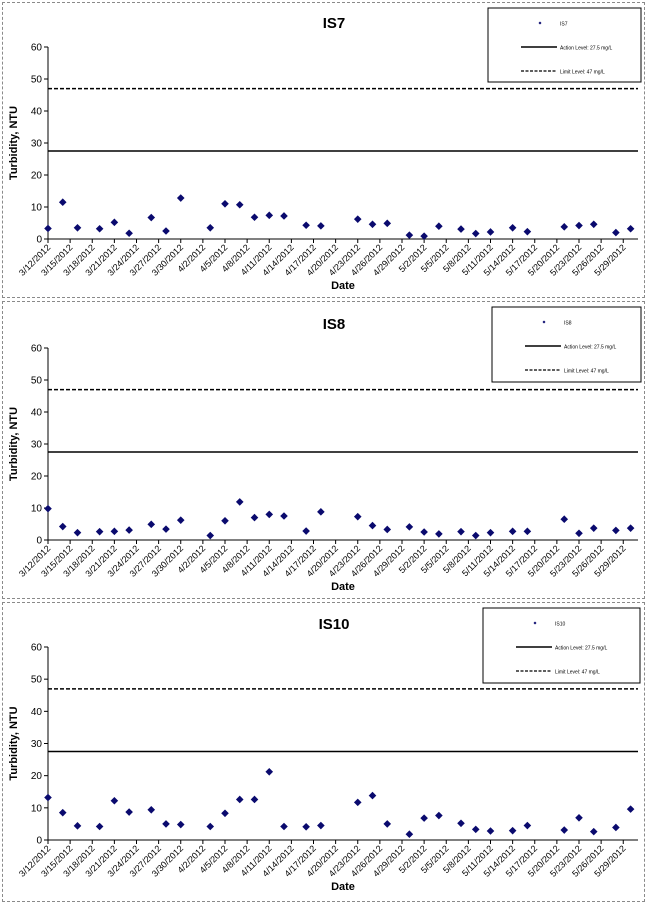 The width and height of the screenshot is (648, 906). What do you see at coordinates (564, 25) in the screenshot?
I see `legend-series-label: IS7` at bounding box center [564, 25].